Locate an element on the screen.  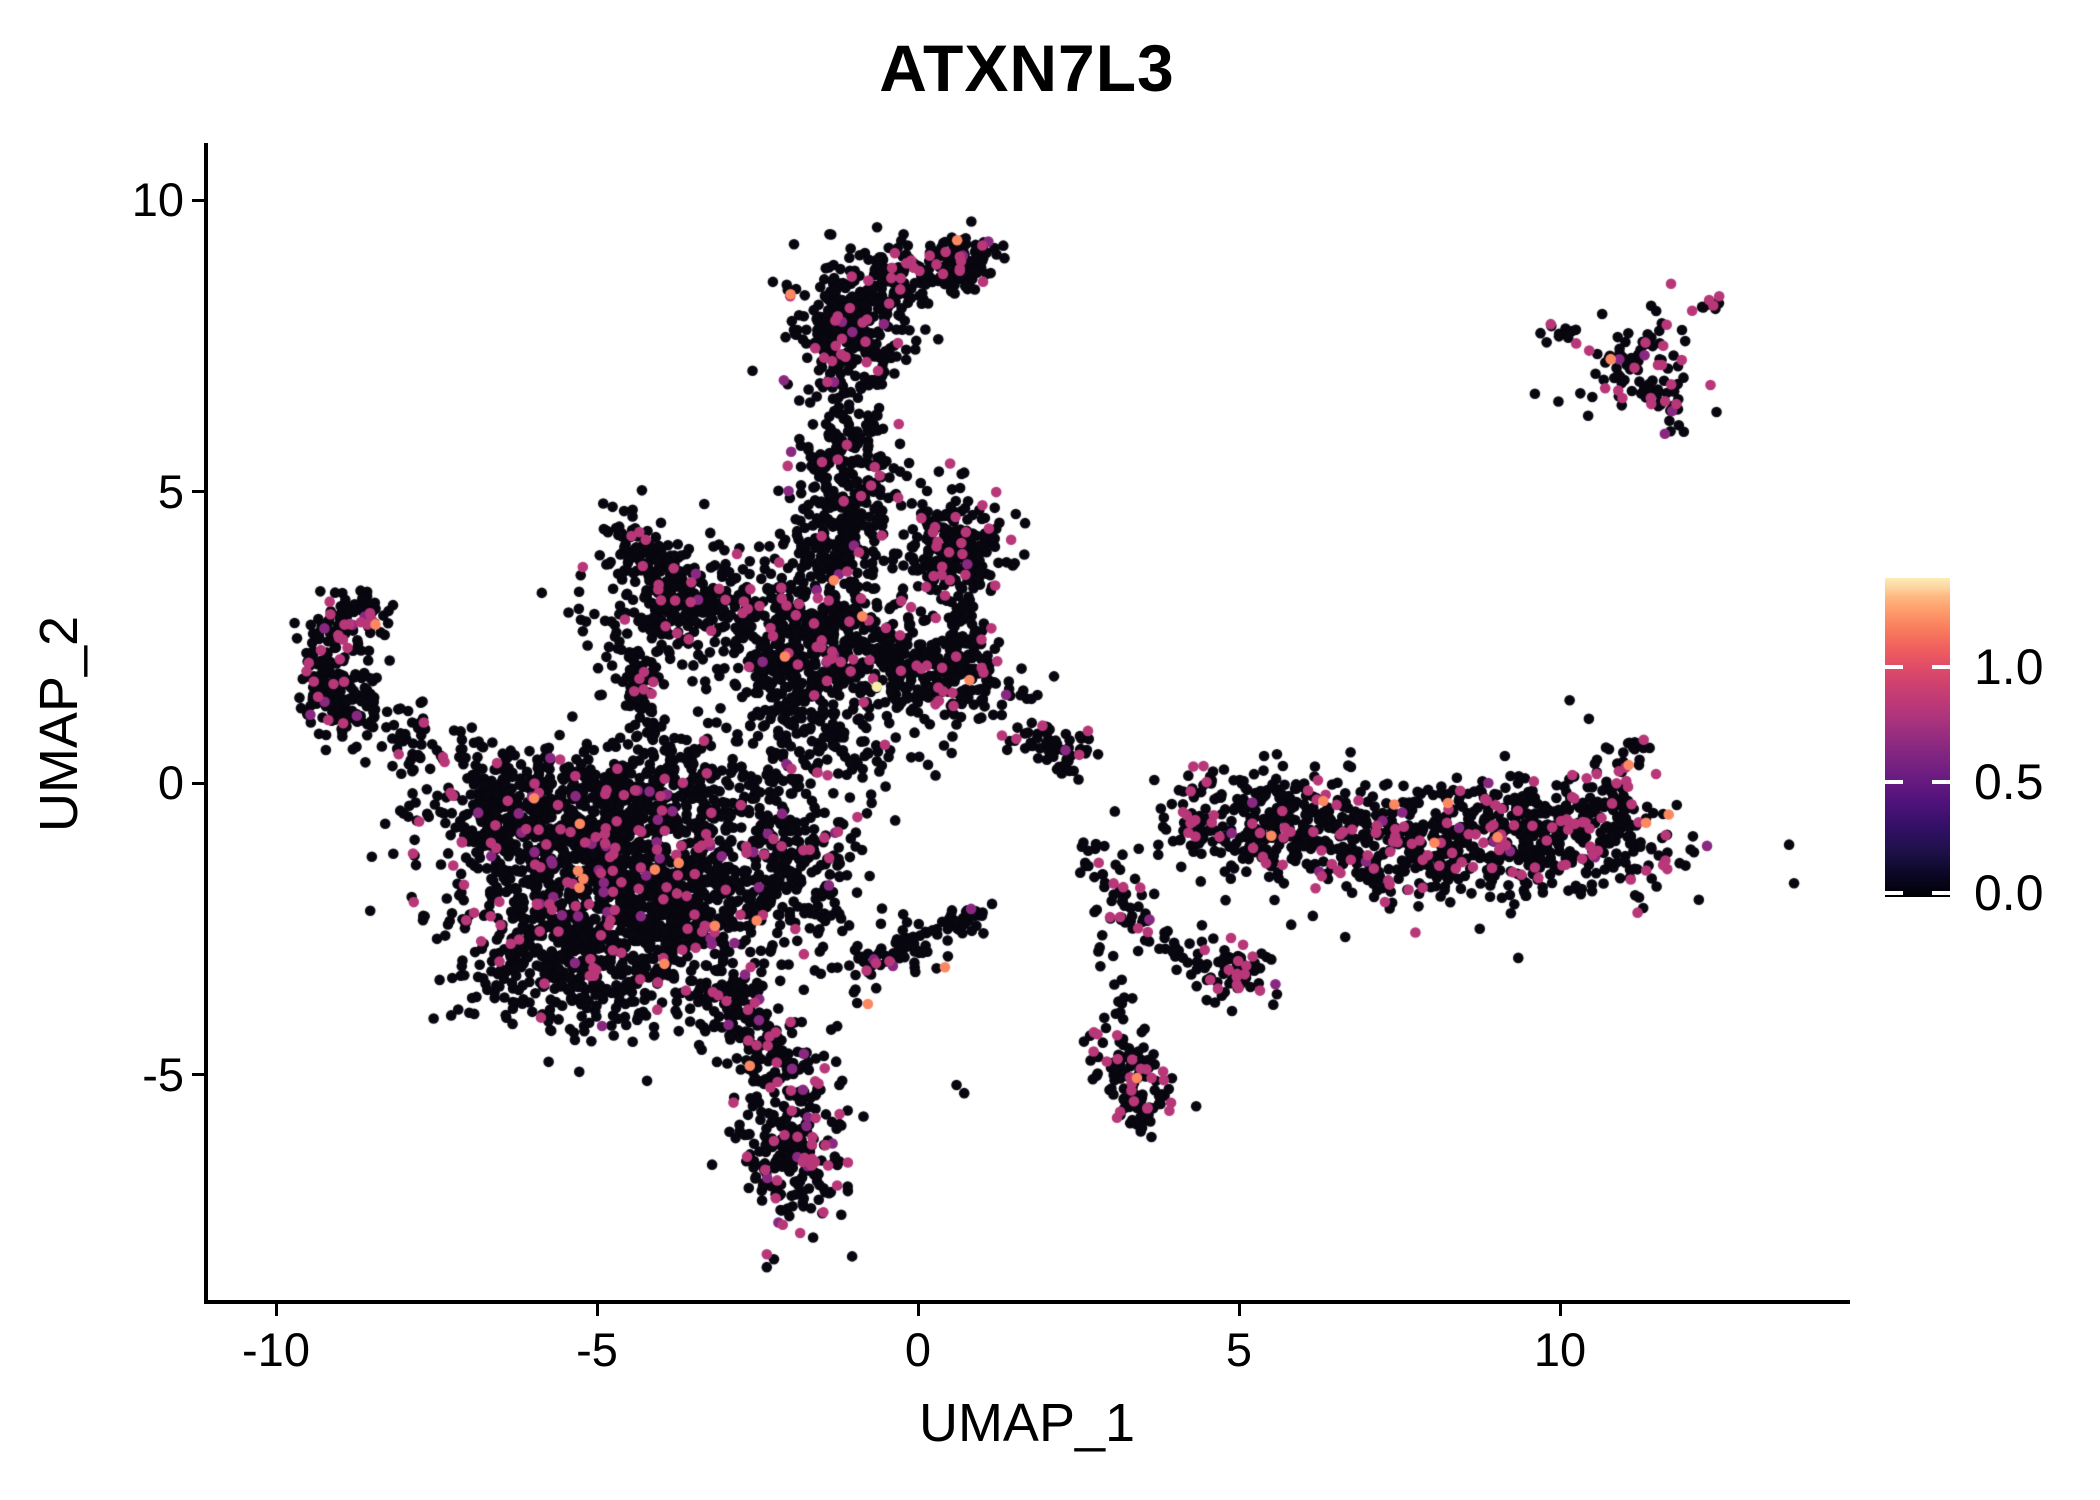
x-tick-label: -5 is located at coordinates (597, 1349).